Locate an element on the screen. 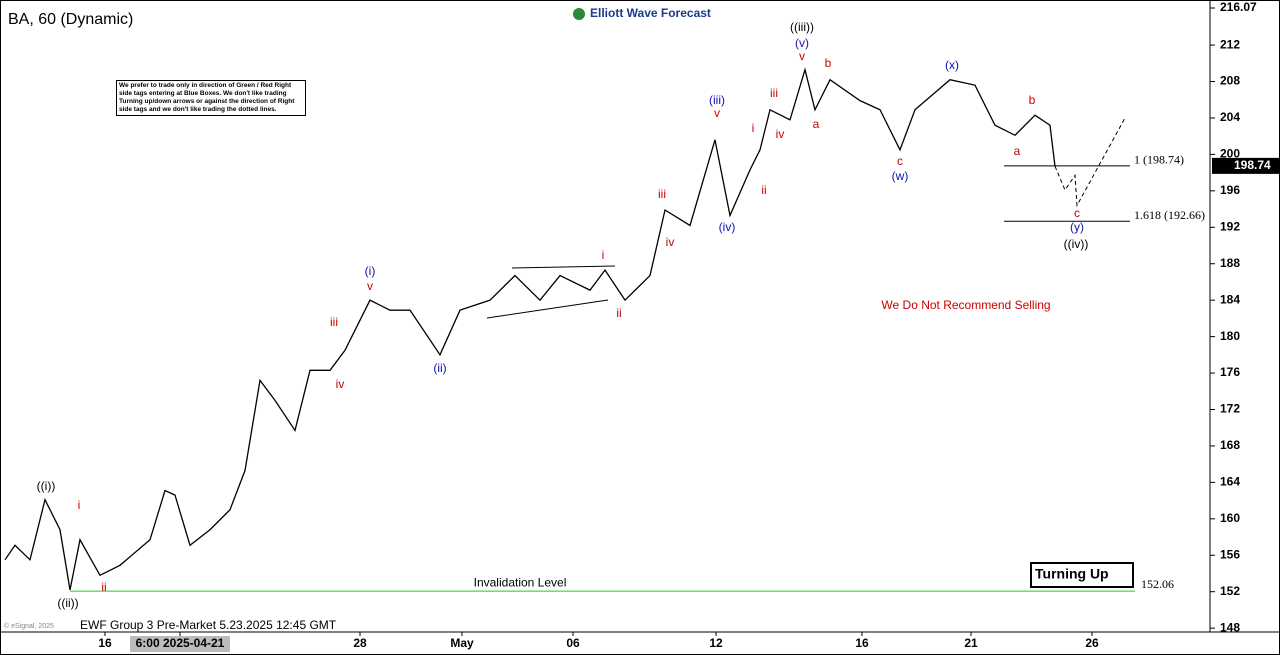 The width and height of the screenshot is (1280, 655). wave-label: (y) is located at coordinates (1077, 227).